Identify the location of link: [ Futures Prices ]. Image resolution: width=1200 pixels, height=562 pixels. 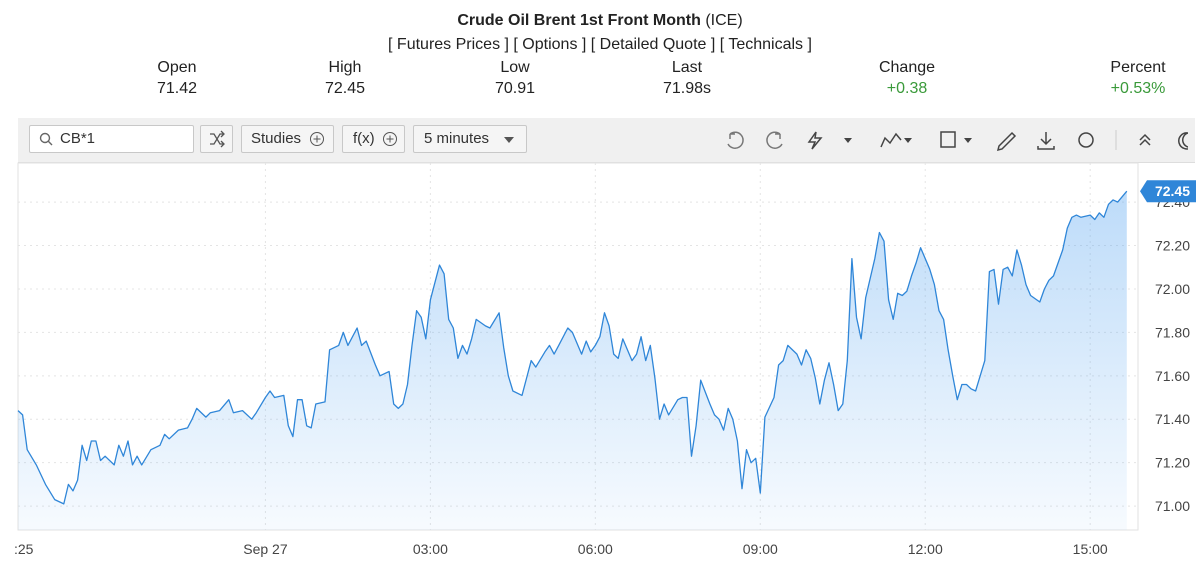
(448, 44).